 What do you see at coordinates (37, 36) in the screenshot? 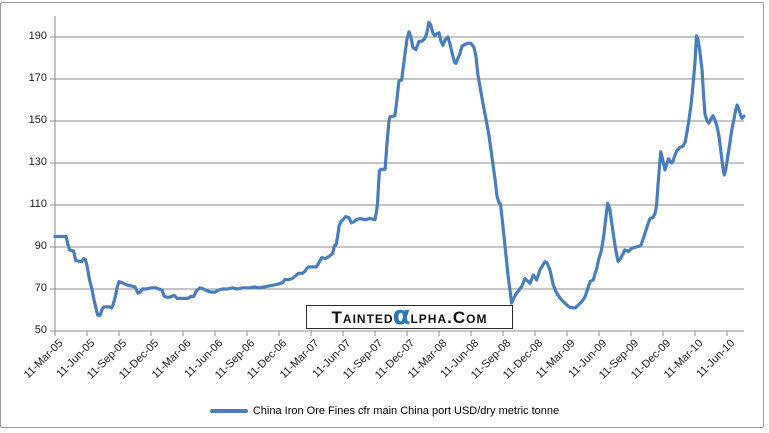
I see `y-axis-label-190: 190` at bounding box center [37, 36].